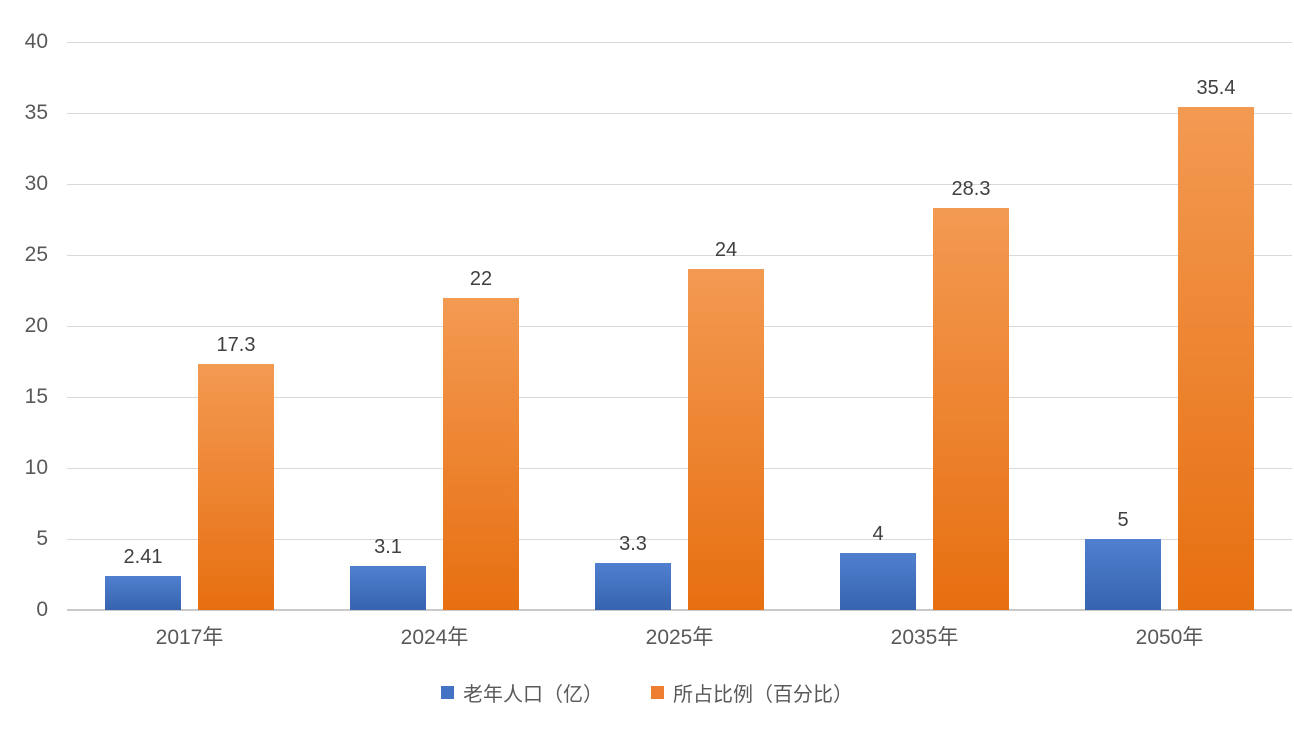  I want to click on legend-label: 所占比例（百分比）, so click(763, 695).